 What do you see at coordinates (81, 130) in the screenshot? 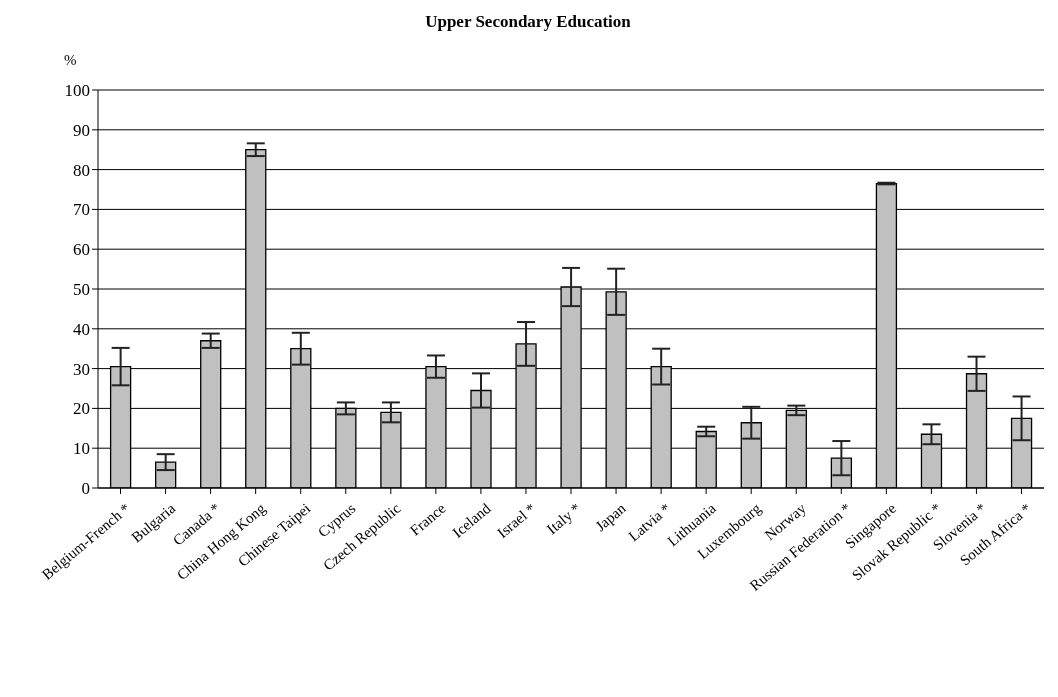
I see `y-tick-label: 90` at bounding box center [81, 130].